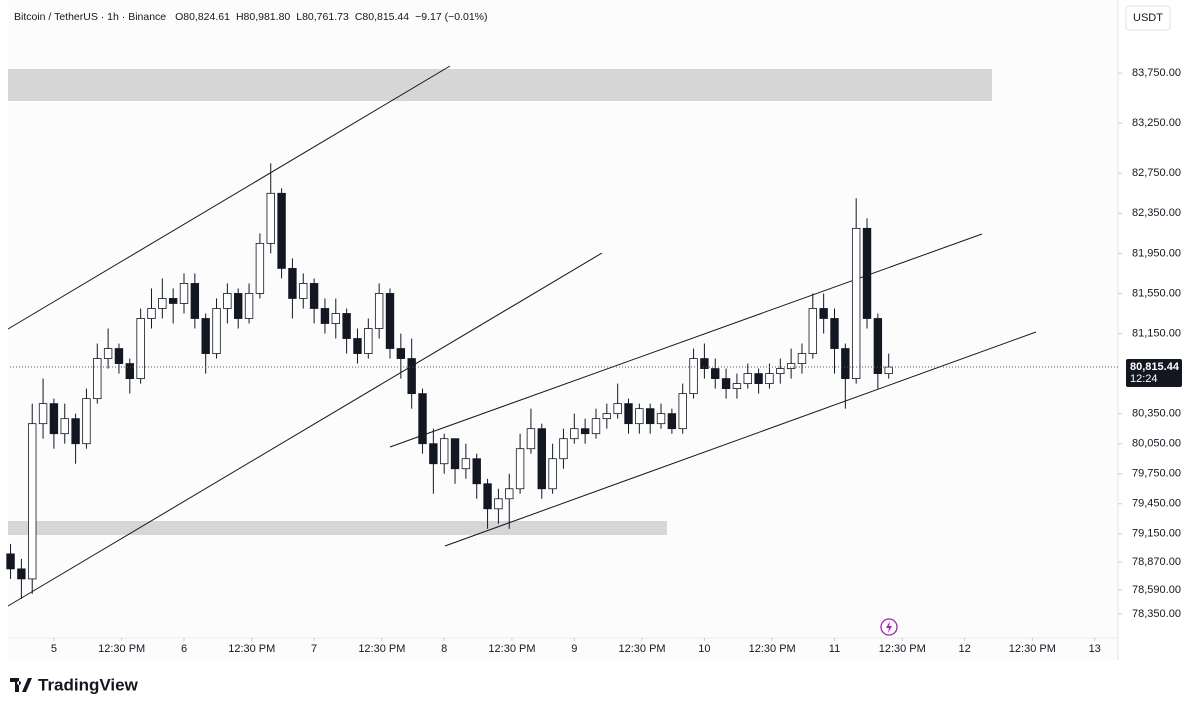 The image size is (1199, 710). Describe the element at coordinates (382, 17) in the screenshot. I see `ohlc-value: C80,815.44` at that location.